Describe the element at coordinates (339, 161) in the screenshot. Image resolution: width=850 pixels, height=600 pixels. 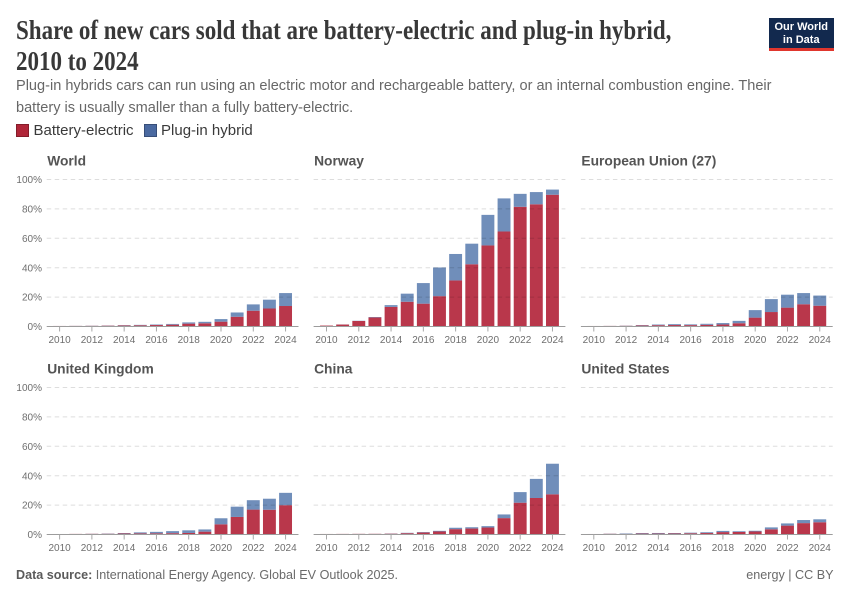
I see `svg-text: Norway` at that location.